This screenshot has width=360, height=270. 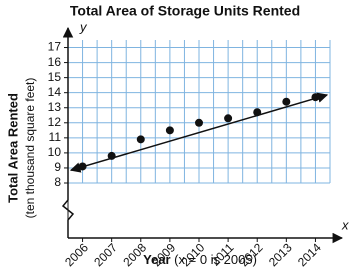 I want to click on y-axis-break, so click(x=68, y=210).